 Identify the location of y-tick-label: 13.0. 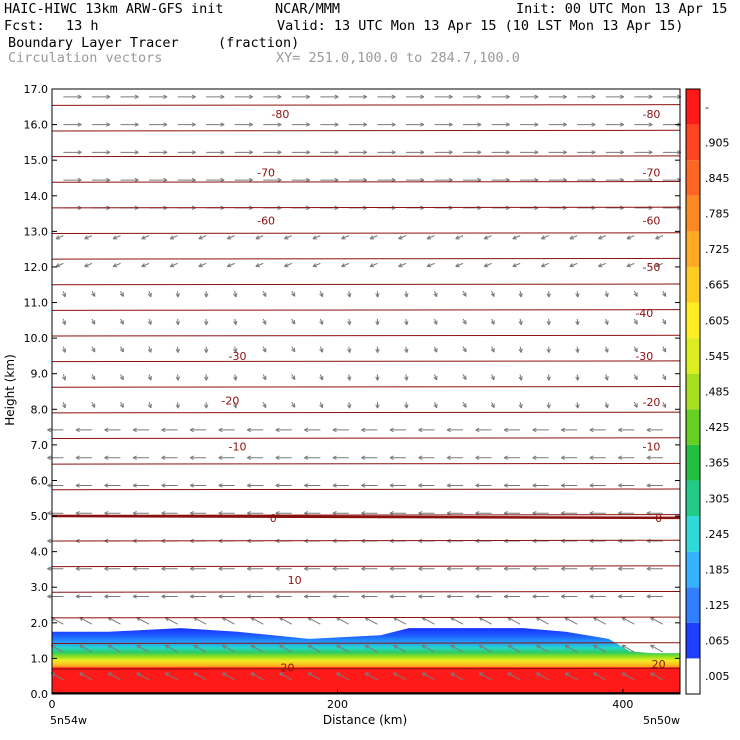
(36, 231).